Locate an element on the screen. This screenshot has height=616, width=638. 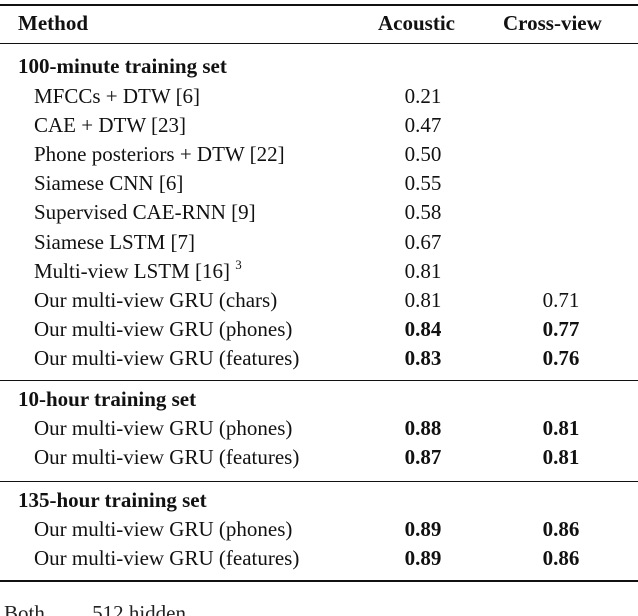
cross-view-cell: 0.76 is located at coordinates (561, 357).